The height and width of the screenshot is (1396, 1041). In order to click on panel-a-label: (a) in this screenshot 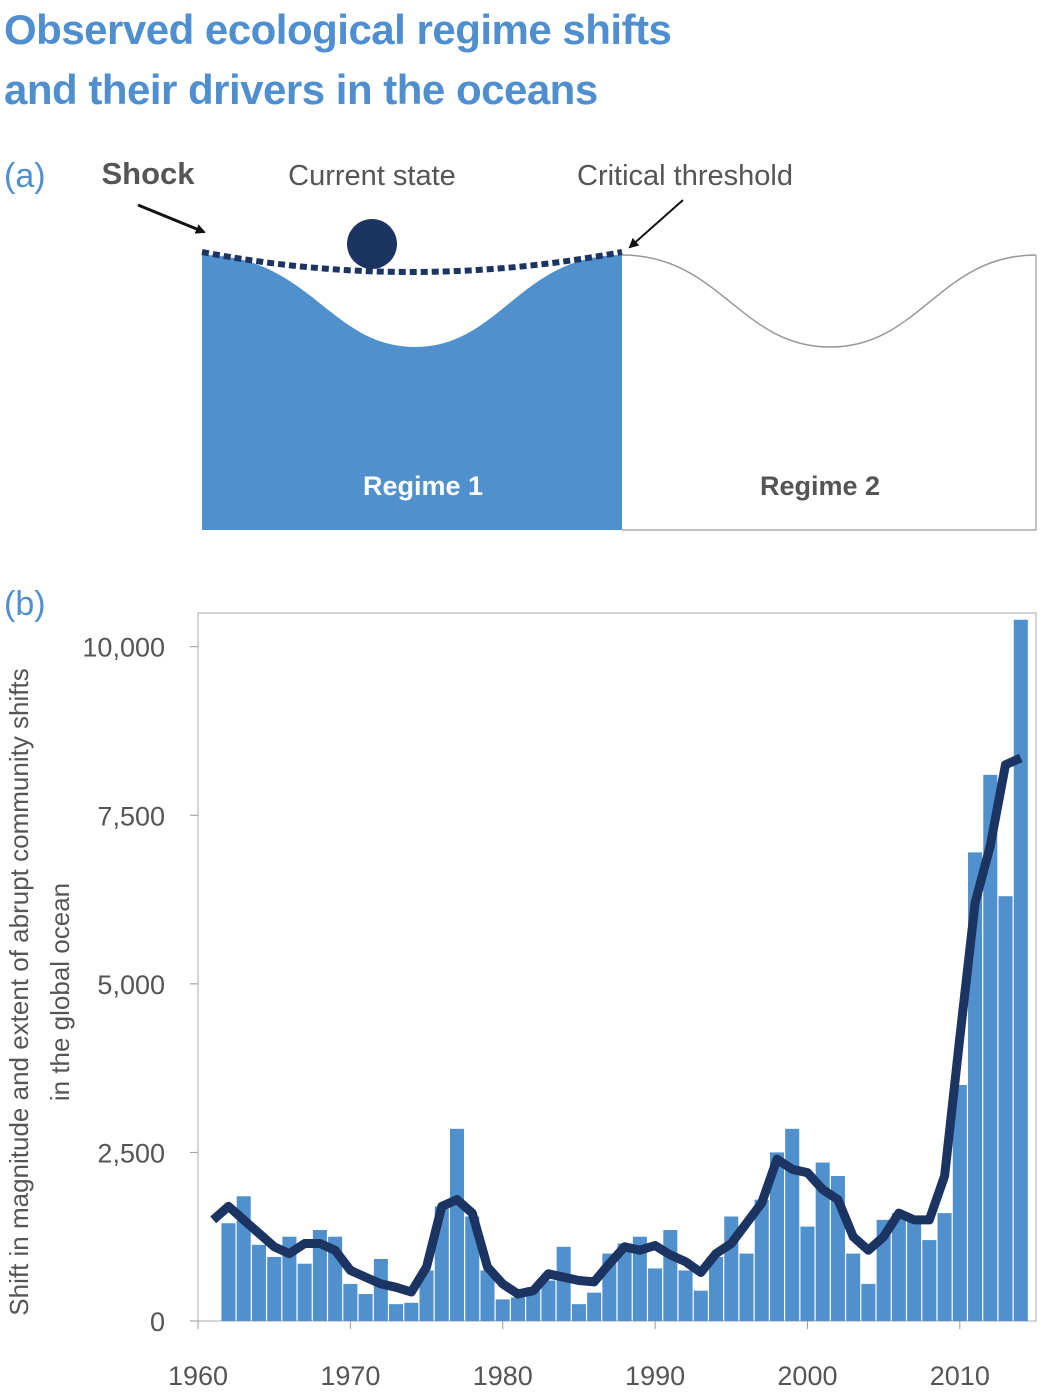, I will do `click(25, 176)`.